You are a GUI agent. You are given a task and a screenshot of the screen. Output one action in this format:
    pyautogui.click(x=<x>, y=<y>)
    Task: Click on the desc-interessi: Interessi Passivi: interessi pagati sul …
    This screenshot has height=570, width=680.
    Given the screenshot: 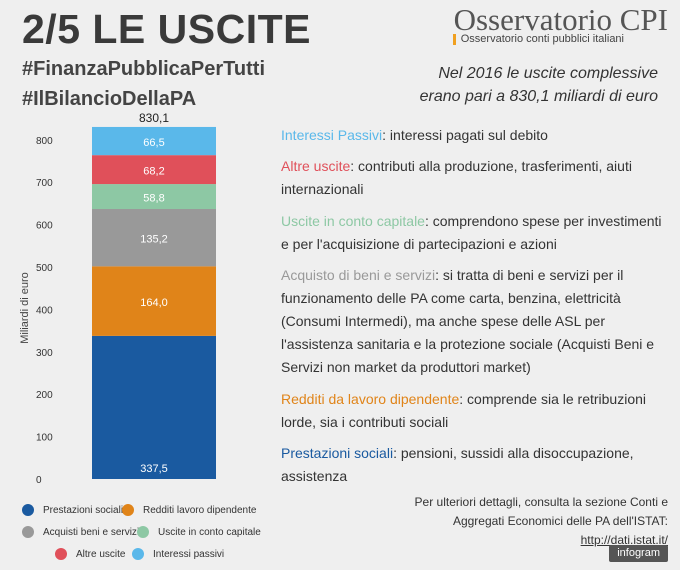 What is the action you would take?
    pyautogui.click(x=473, y=135)
    